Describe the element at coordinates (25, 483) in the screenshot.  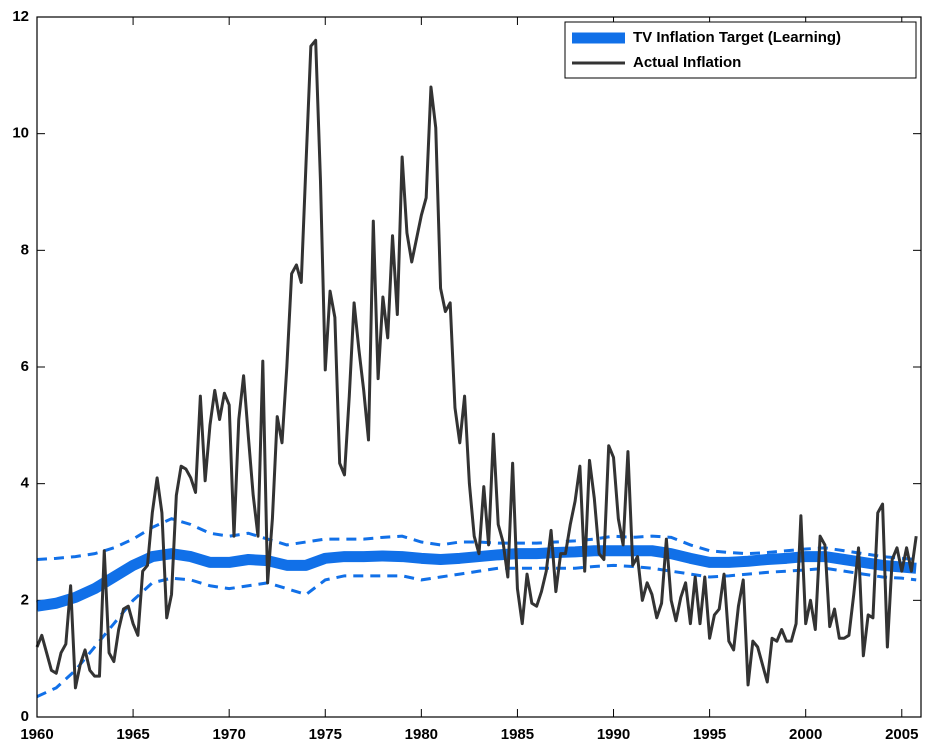
I see `y-tick-label: 4` at that location.